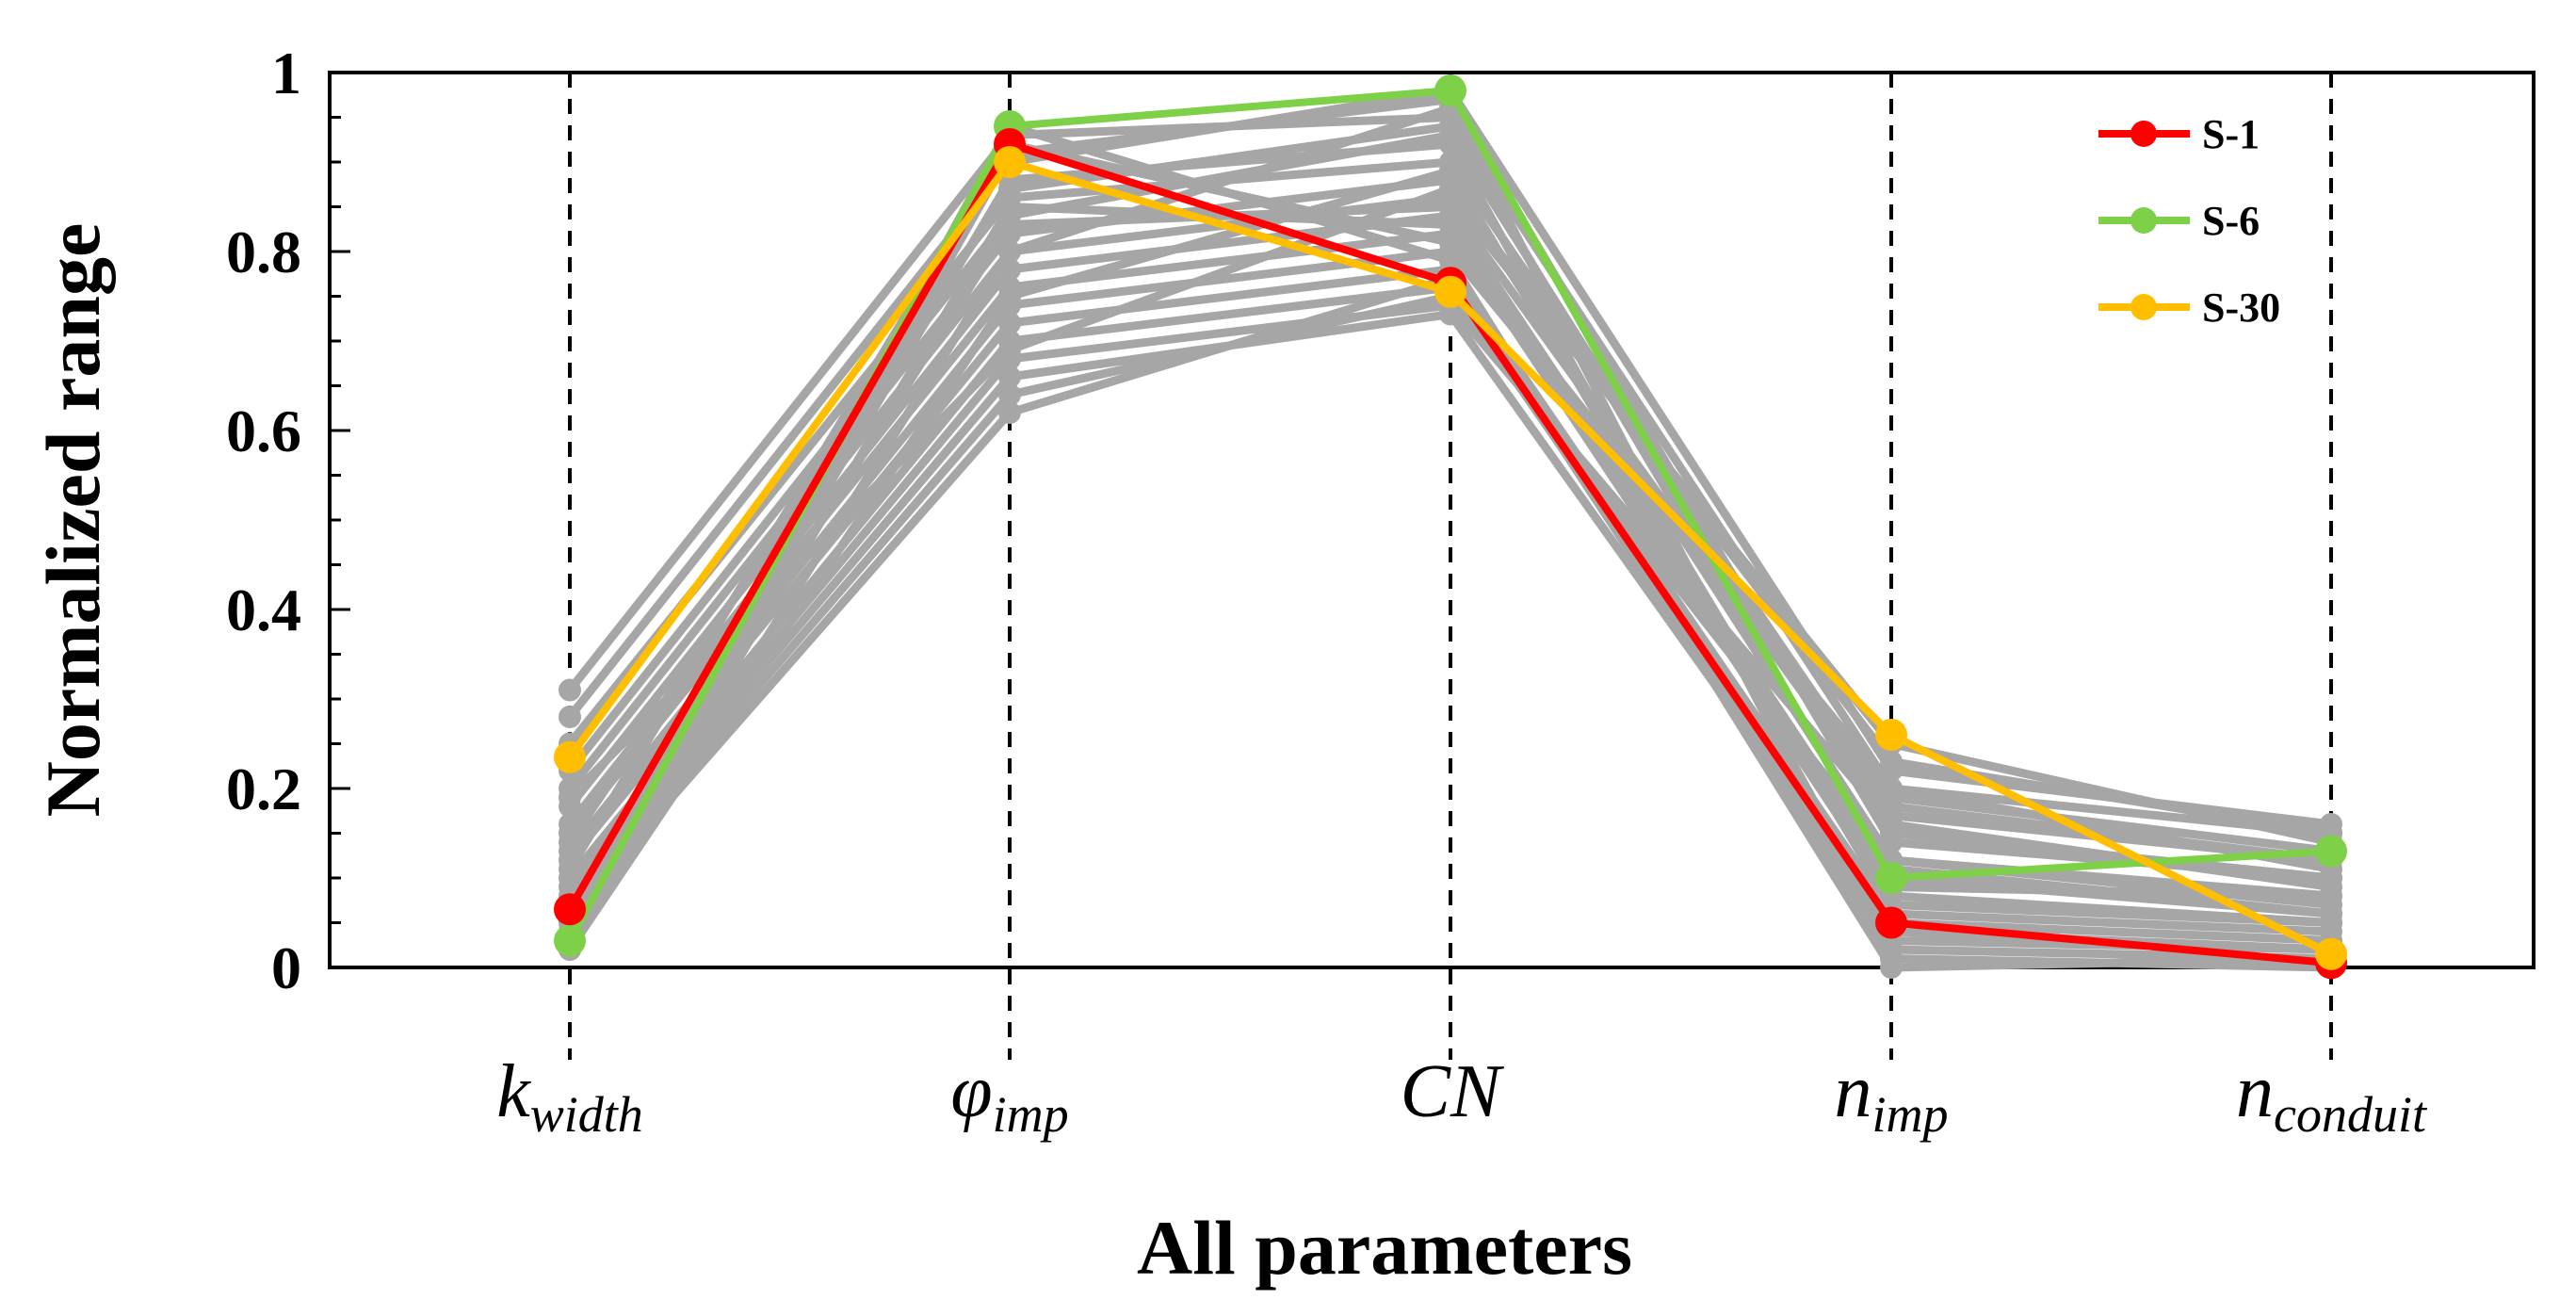 Image resolution: width=2576 pixels, height=1316 pixels. Describe the element at coordinates (263, 252) in the screenshot. I see `y-tick-label: 0.8` at that location.